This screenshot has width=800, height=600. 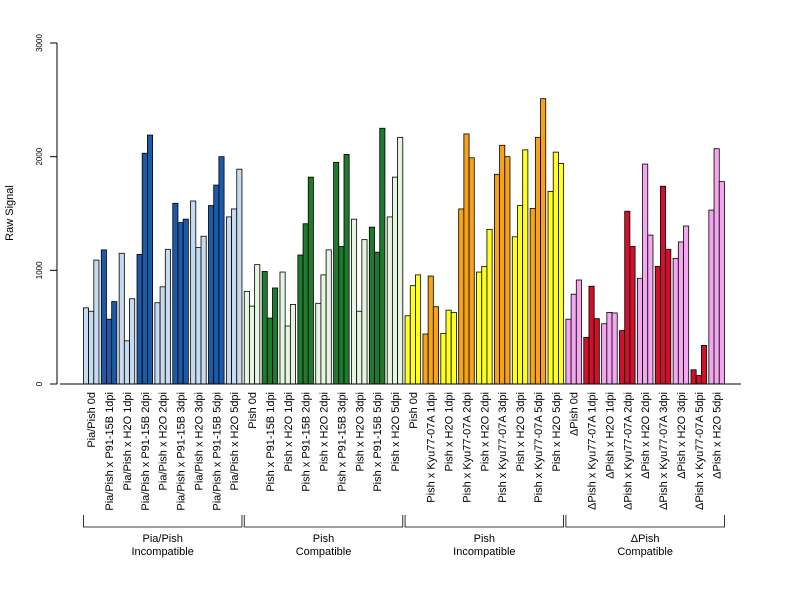 I want to click on y-axis-label: Raw Signal, so click(x=10, y=213).